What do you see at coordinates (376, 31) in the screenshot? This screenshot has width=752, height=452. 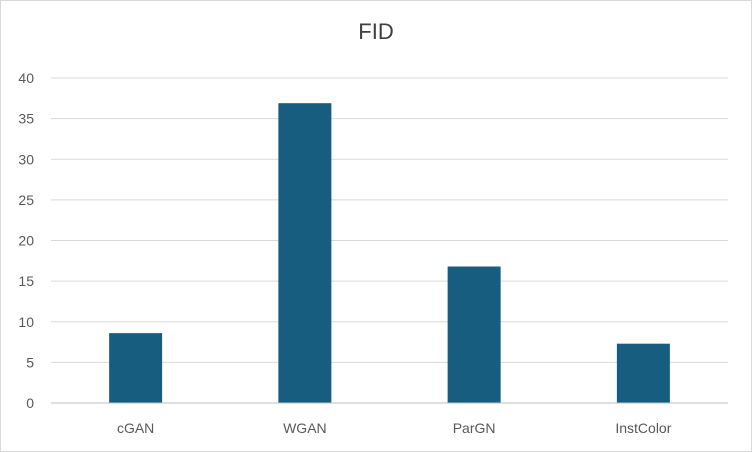 I see `chart-title: FID` at bounding box center [376, 31].